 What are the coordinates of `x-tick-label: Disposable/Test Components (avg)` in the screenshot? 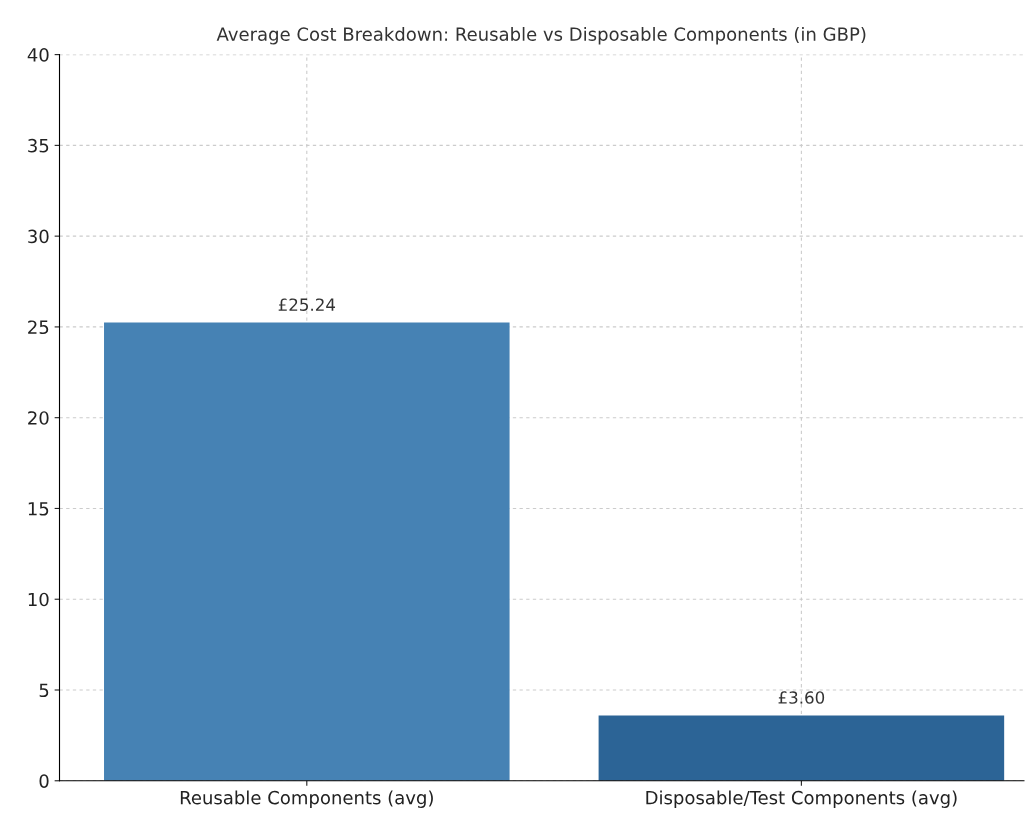 It's located at (801, 799).